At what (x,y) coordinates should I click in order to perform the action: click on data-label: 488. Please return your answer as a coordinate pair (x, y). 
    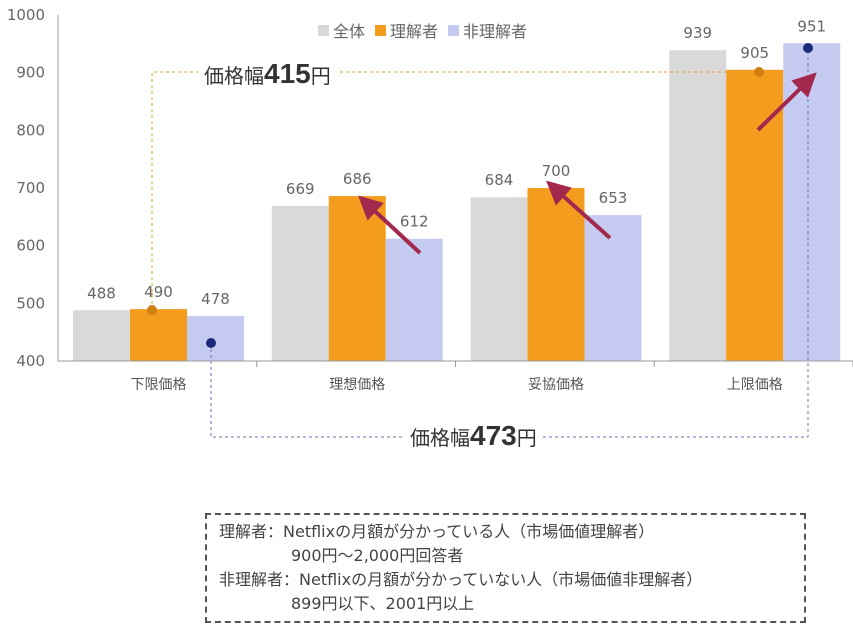
    Looking at the image, I should click on (101, 293).